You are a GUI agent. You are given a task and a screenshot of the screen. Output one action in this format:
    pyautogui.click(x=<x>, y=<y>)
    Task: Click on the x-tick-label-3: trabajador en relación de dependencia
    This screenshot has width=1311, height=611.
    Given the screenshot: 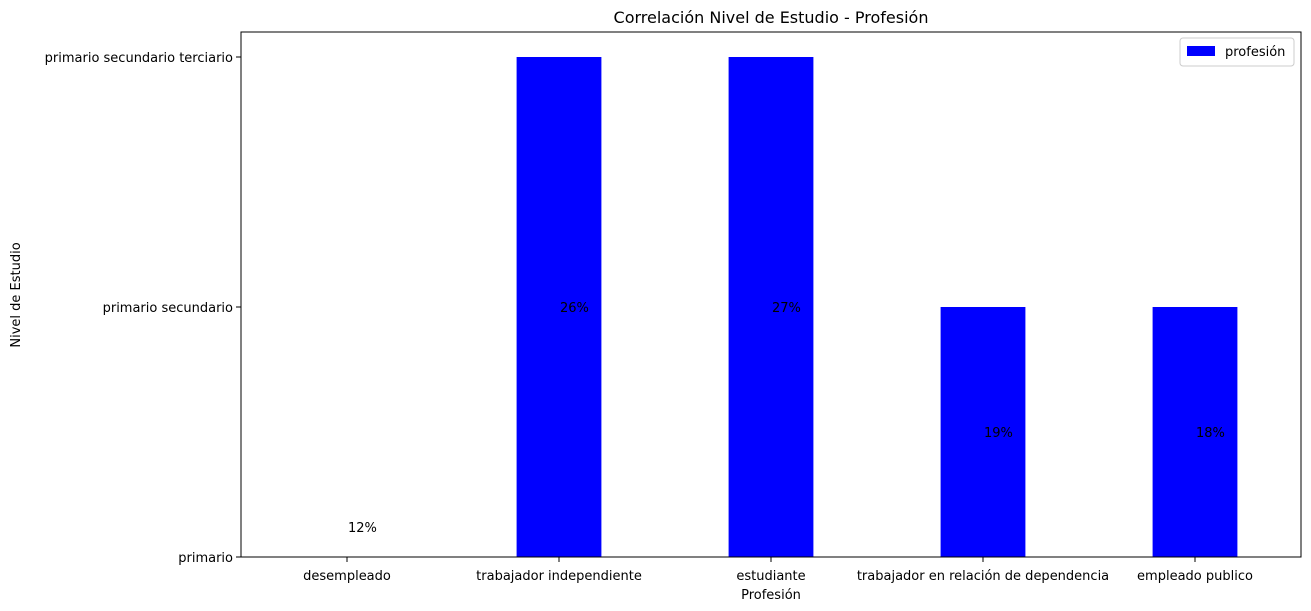 What is the action you would take?
    pyautogui.click(x=983, y=576)
    